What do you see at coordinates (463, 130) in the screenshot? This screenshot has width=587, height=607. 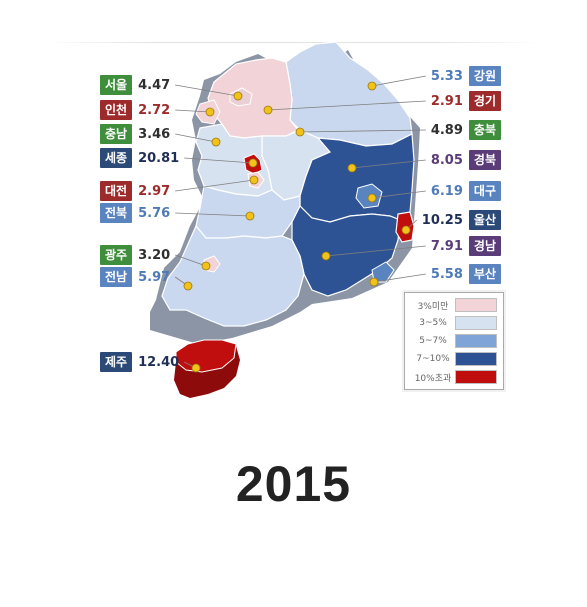 I see `label-chungbuk: 4.89 충북` at bounding box center [463, 130].